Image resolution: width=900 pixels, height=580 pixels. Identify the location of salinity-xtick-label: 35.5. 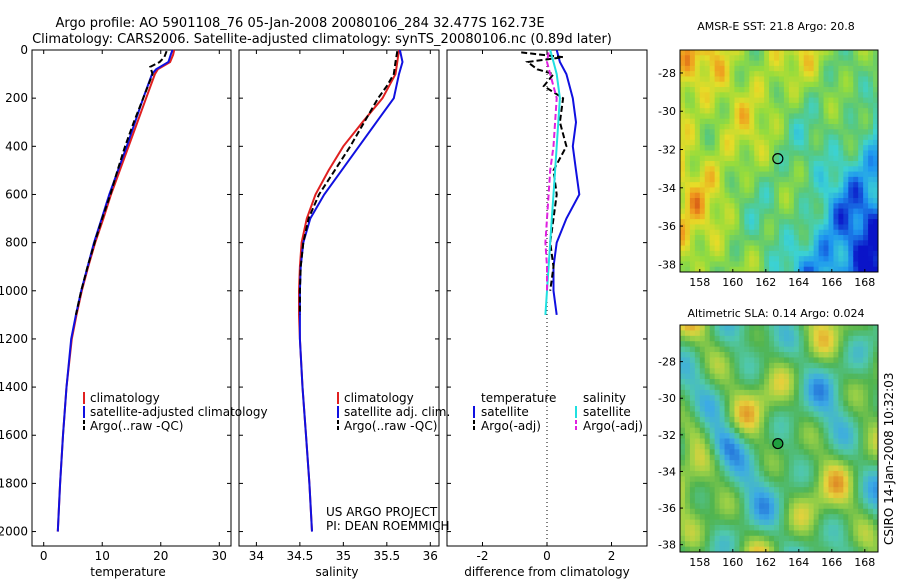
(386, 556).